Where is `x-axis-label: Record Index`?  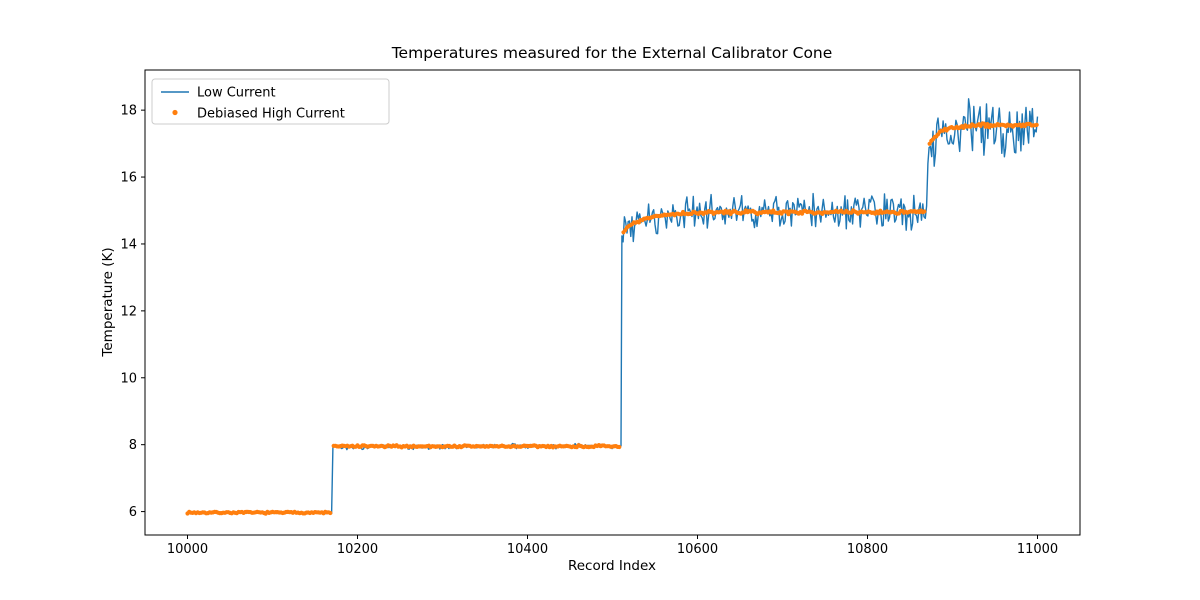 x-axis-label: Record Index is located at coordinates (612, 566).